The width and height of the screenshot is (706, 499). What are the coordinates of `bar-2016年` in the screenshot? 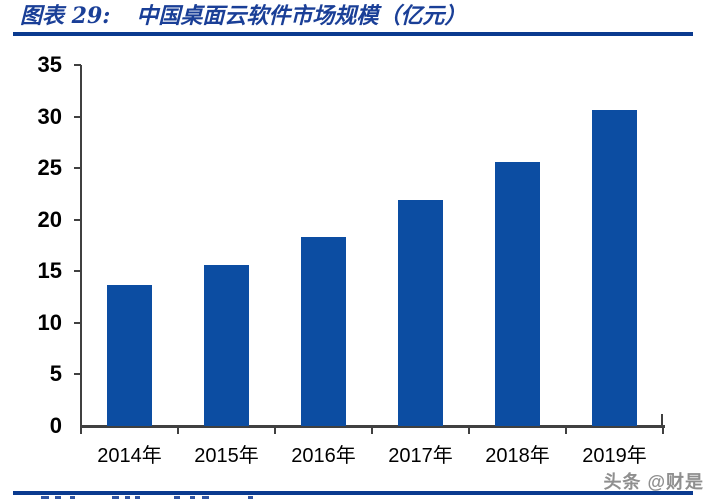 It's located at (323, 331).